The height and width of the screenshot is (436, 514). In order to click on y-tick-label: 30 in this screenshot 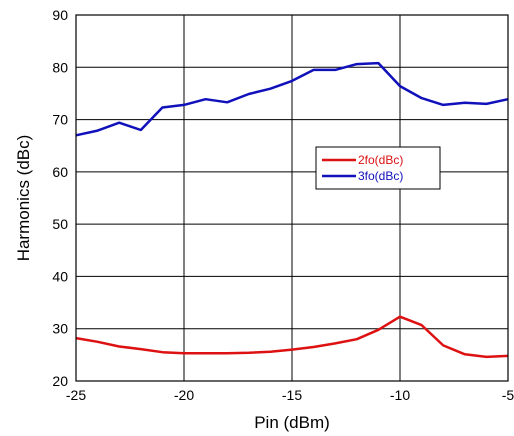, I will do `click(60, 329)`.